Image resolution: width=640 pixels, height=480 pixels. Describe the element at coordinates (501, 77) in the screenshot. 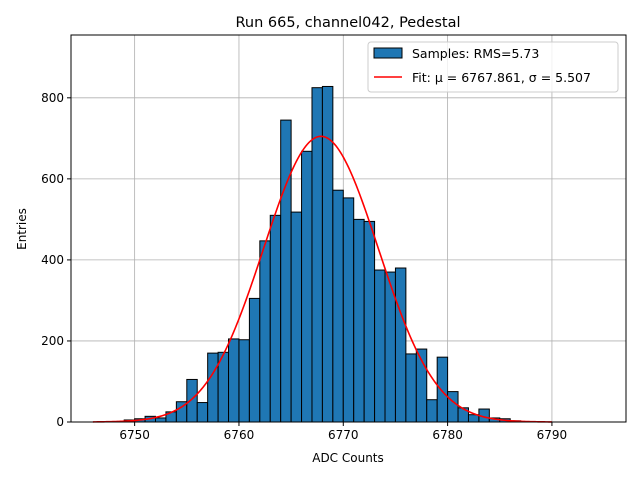

I see `legend-label-fit: Fit: μ = 6767.861, σ = 5.507` at that location.